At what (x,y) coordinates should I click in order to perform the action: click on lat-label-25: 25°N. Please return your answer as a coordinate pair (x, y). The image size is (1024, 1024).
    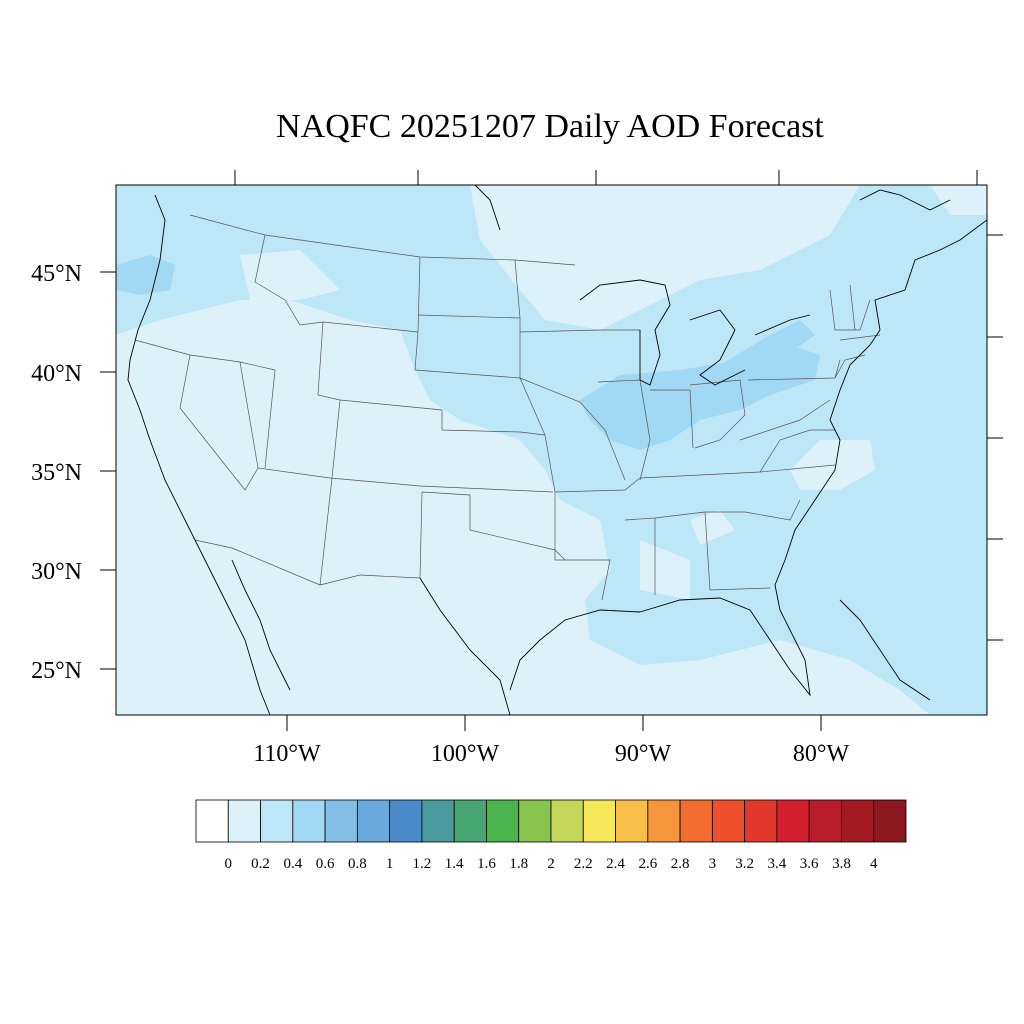
    Looking at the image, I should click on (56, 671).